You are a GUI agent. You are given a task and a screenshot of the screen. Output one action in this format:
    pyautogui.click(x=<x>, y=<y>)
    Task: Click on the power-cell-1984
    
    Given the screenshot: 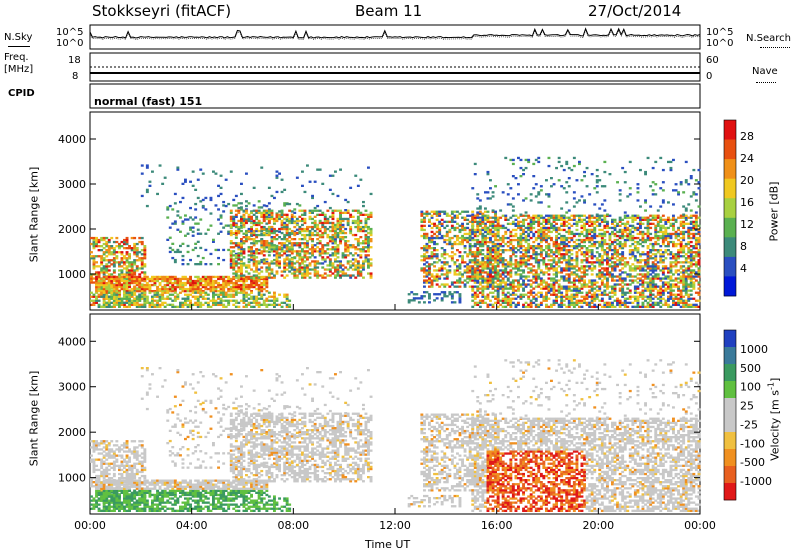 What is the action you would take?
    pyautogui.click(x=305, y=245)
    